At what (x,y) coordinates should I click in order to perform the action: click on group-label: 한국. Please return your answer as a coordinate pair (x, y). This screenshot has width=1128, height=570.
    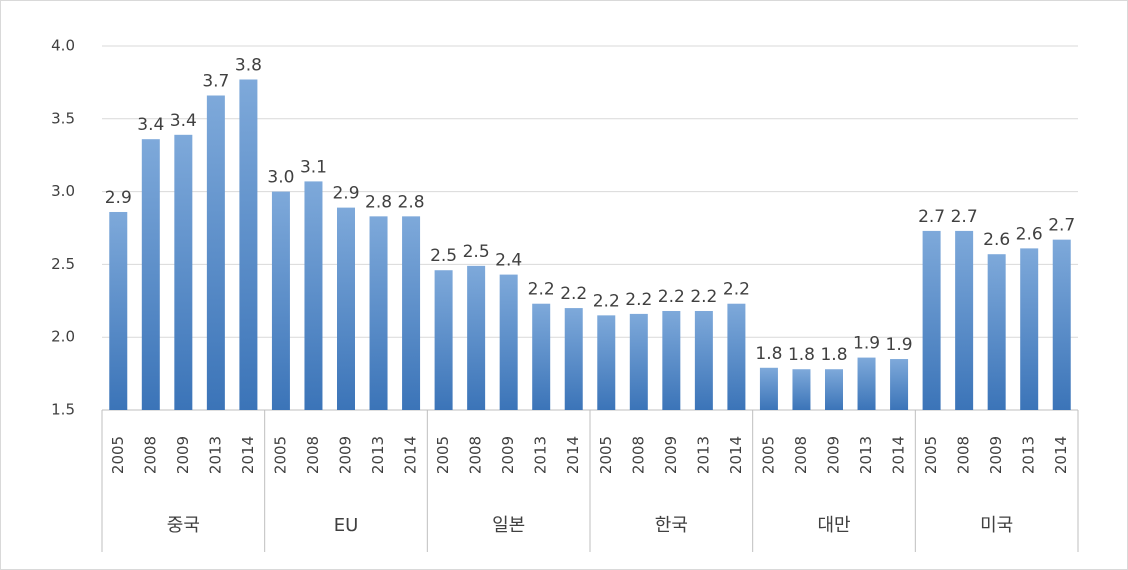
    Looking at the image, I should click on (671, 525).